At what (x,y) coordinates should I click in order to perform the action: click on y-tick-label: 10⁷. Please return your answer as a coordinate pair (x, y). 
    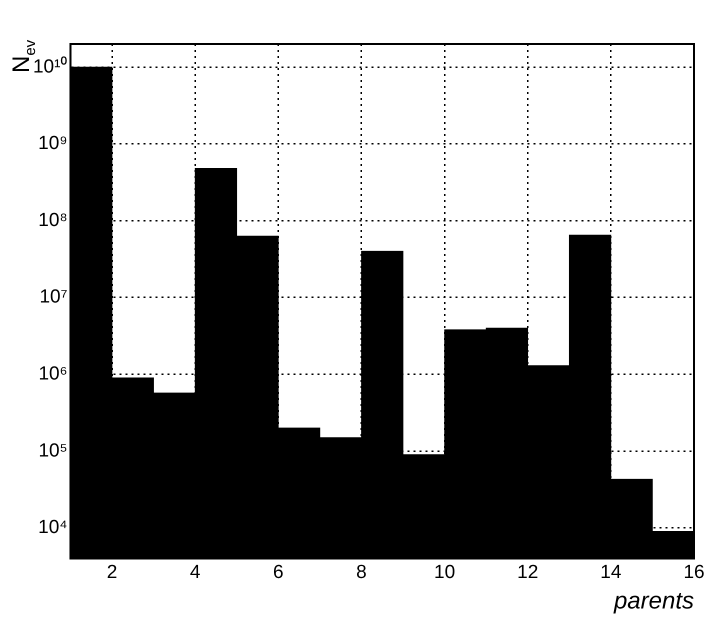
    Looking at the image, I should click on (53, 297).